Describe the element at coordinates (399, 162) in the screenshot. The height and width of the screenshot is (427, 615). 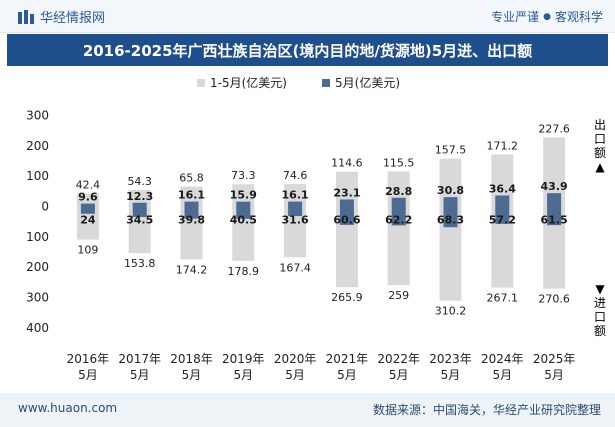
I see `label-ytd-export: 115.5` at that location.